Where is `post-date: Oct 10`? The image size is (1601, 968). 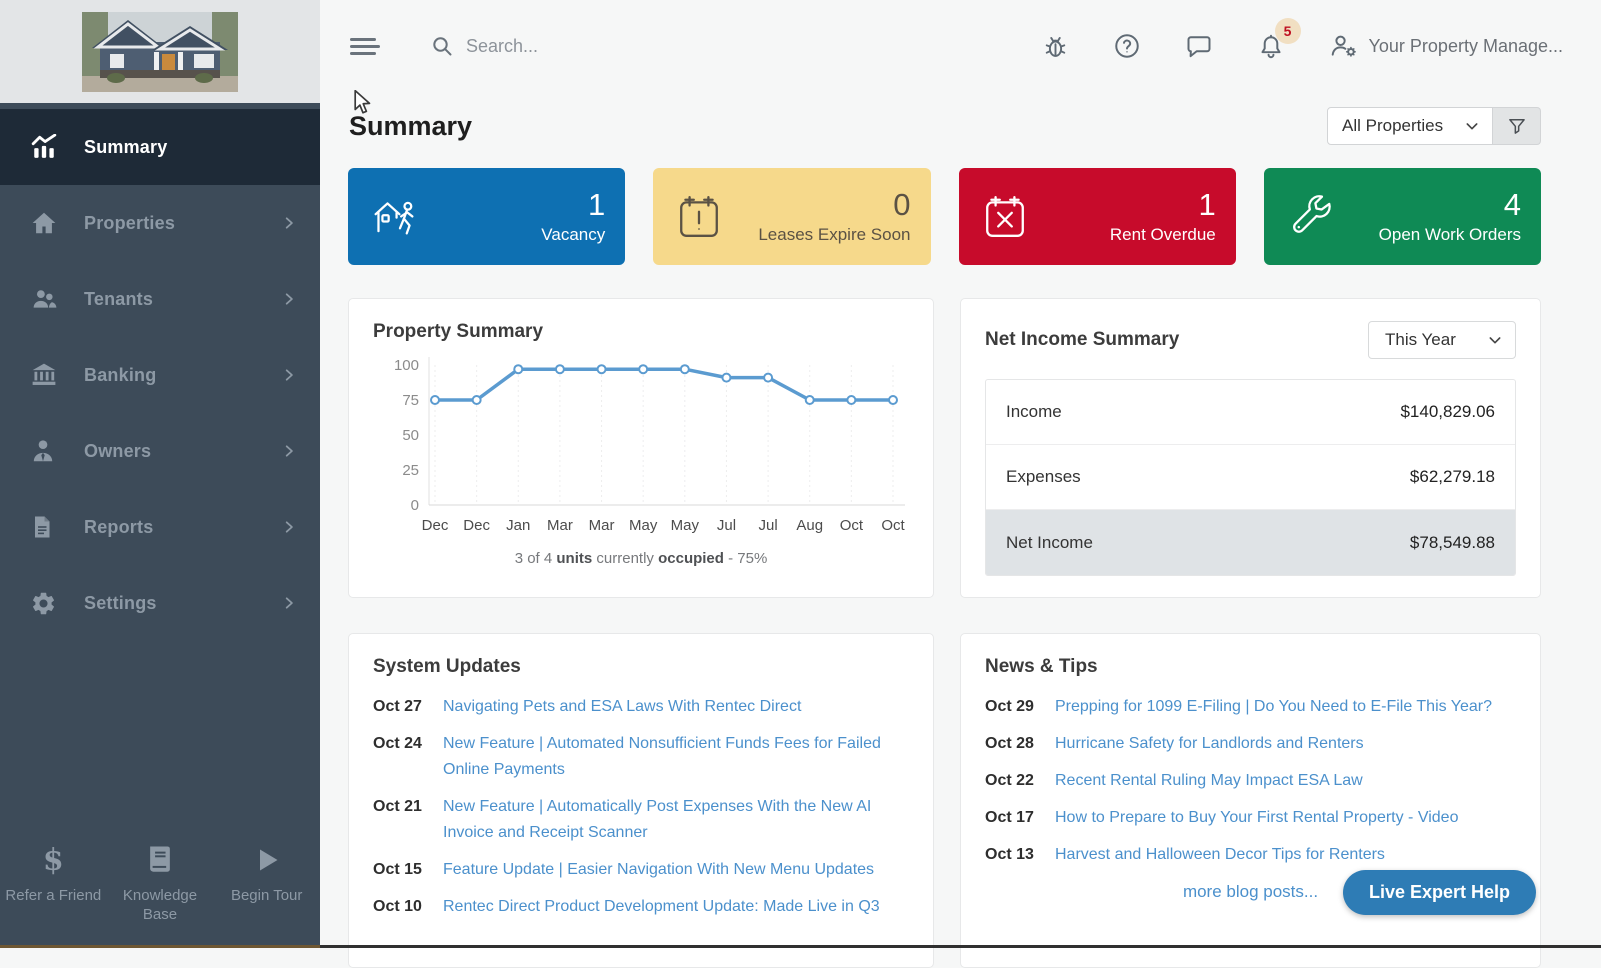
post-date: Oct 10 is located at coordinates (397, 906).